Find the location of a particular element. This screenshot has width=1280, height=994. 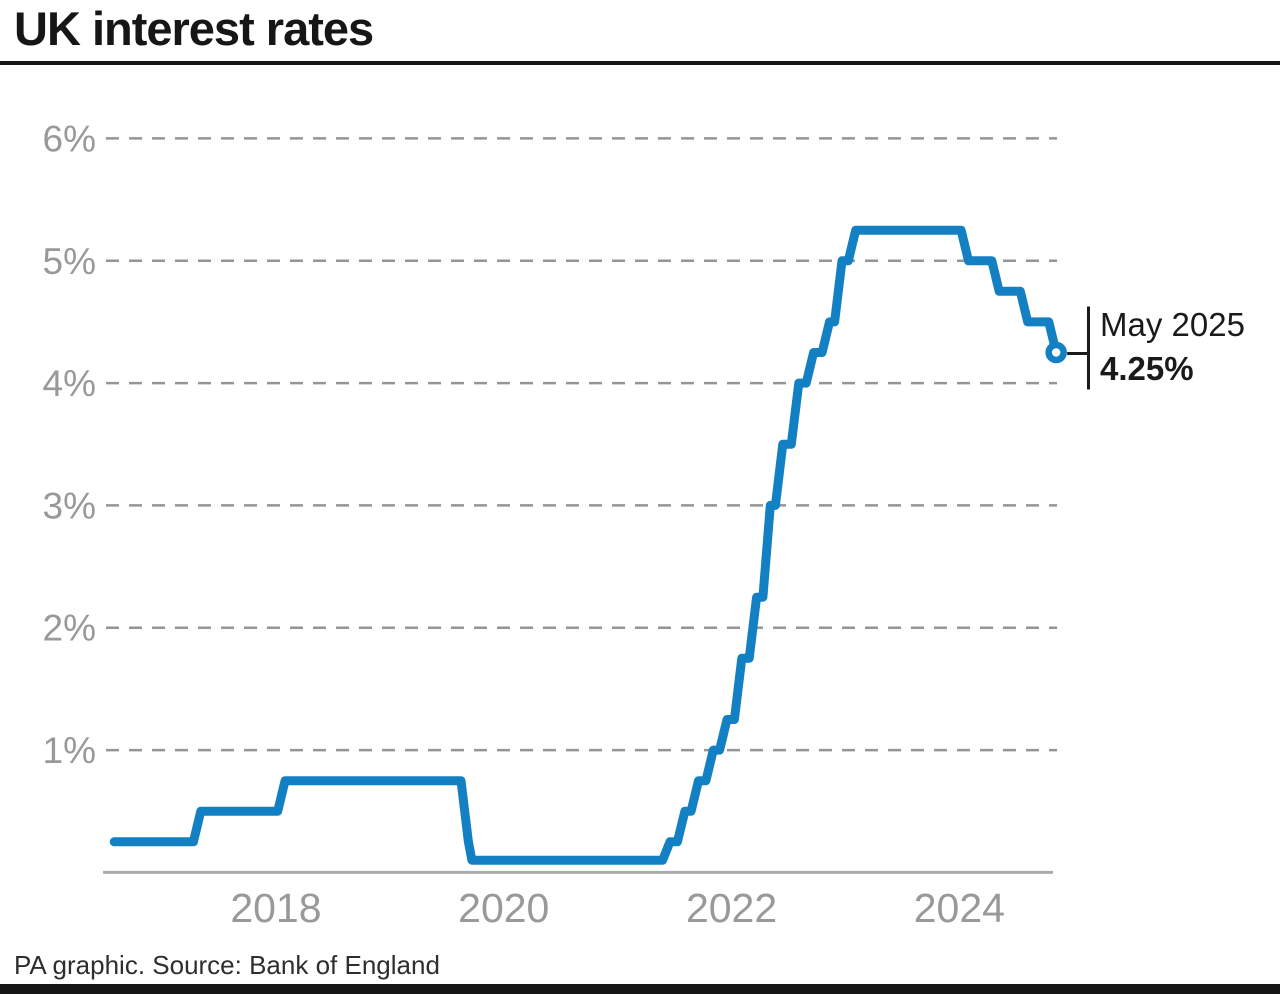

x-axis-label-2024: 2024 is located at coordinates (959, 908).